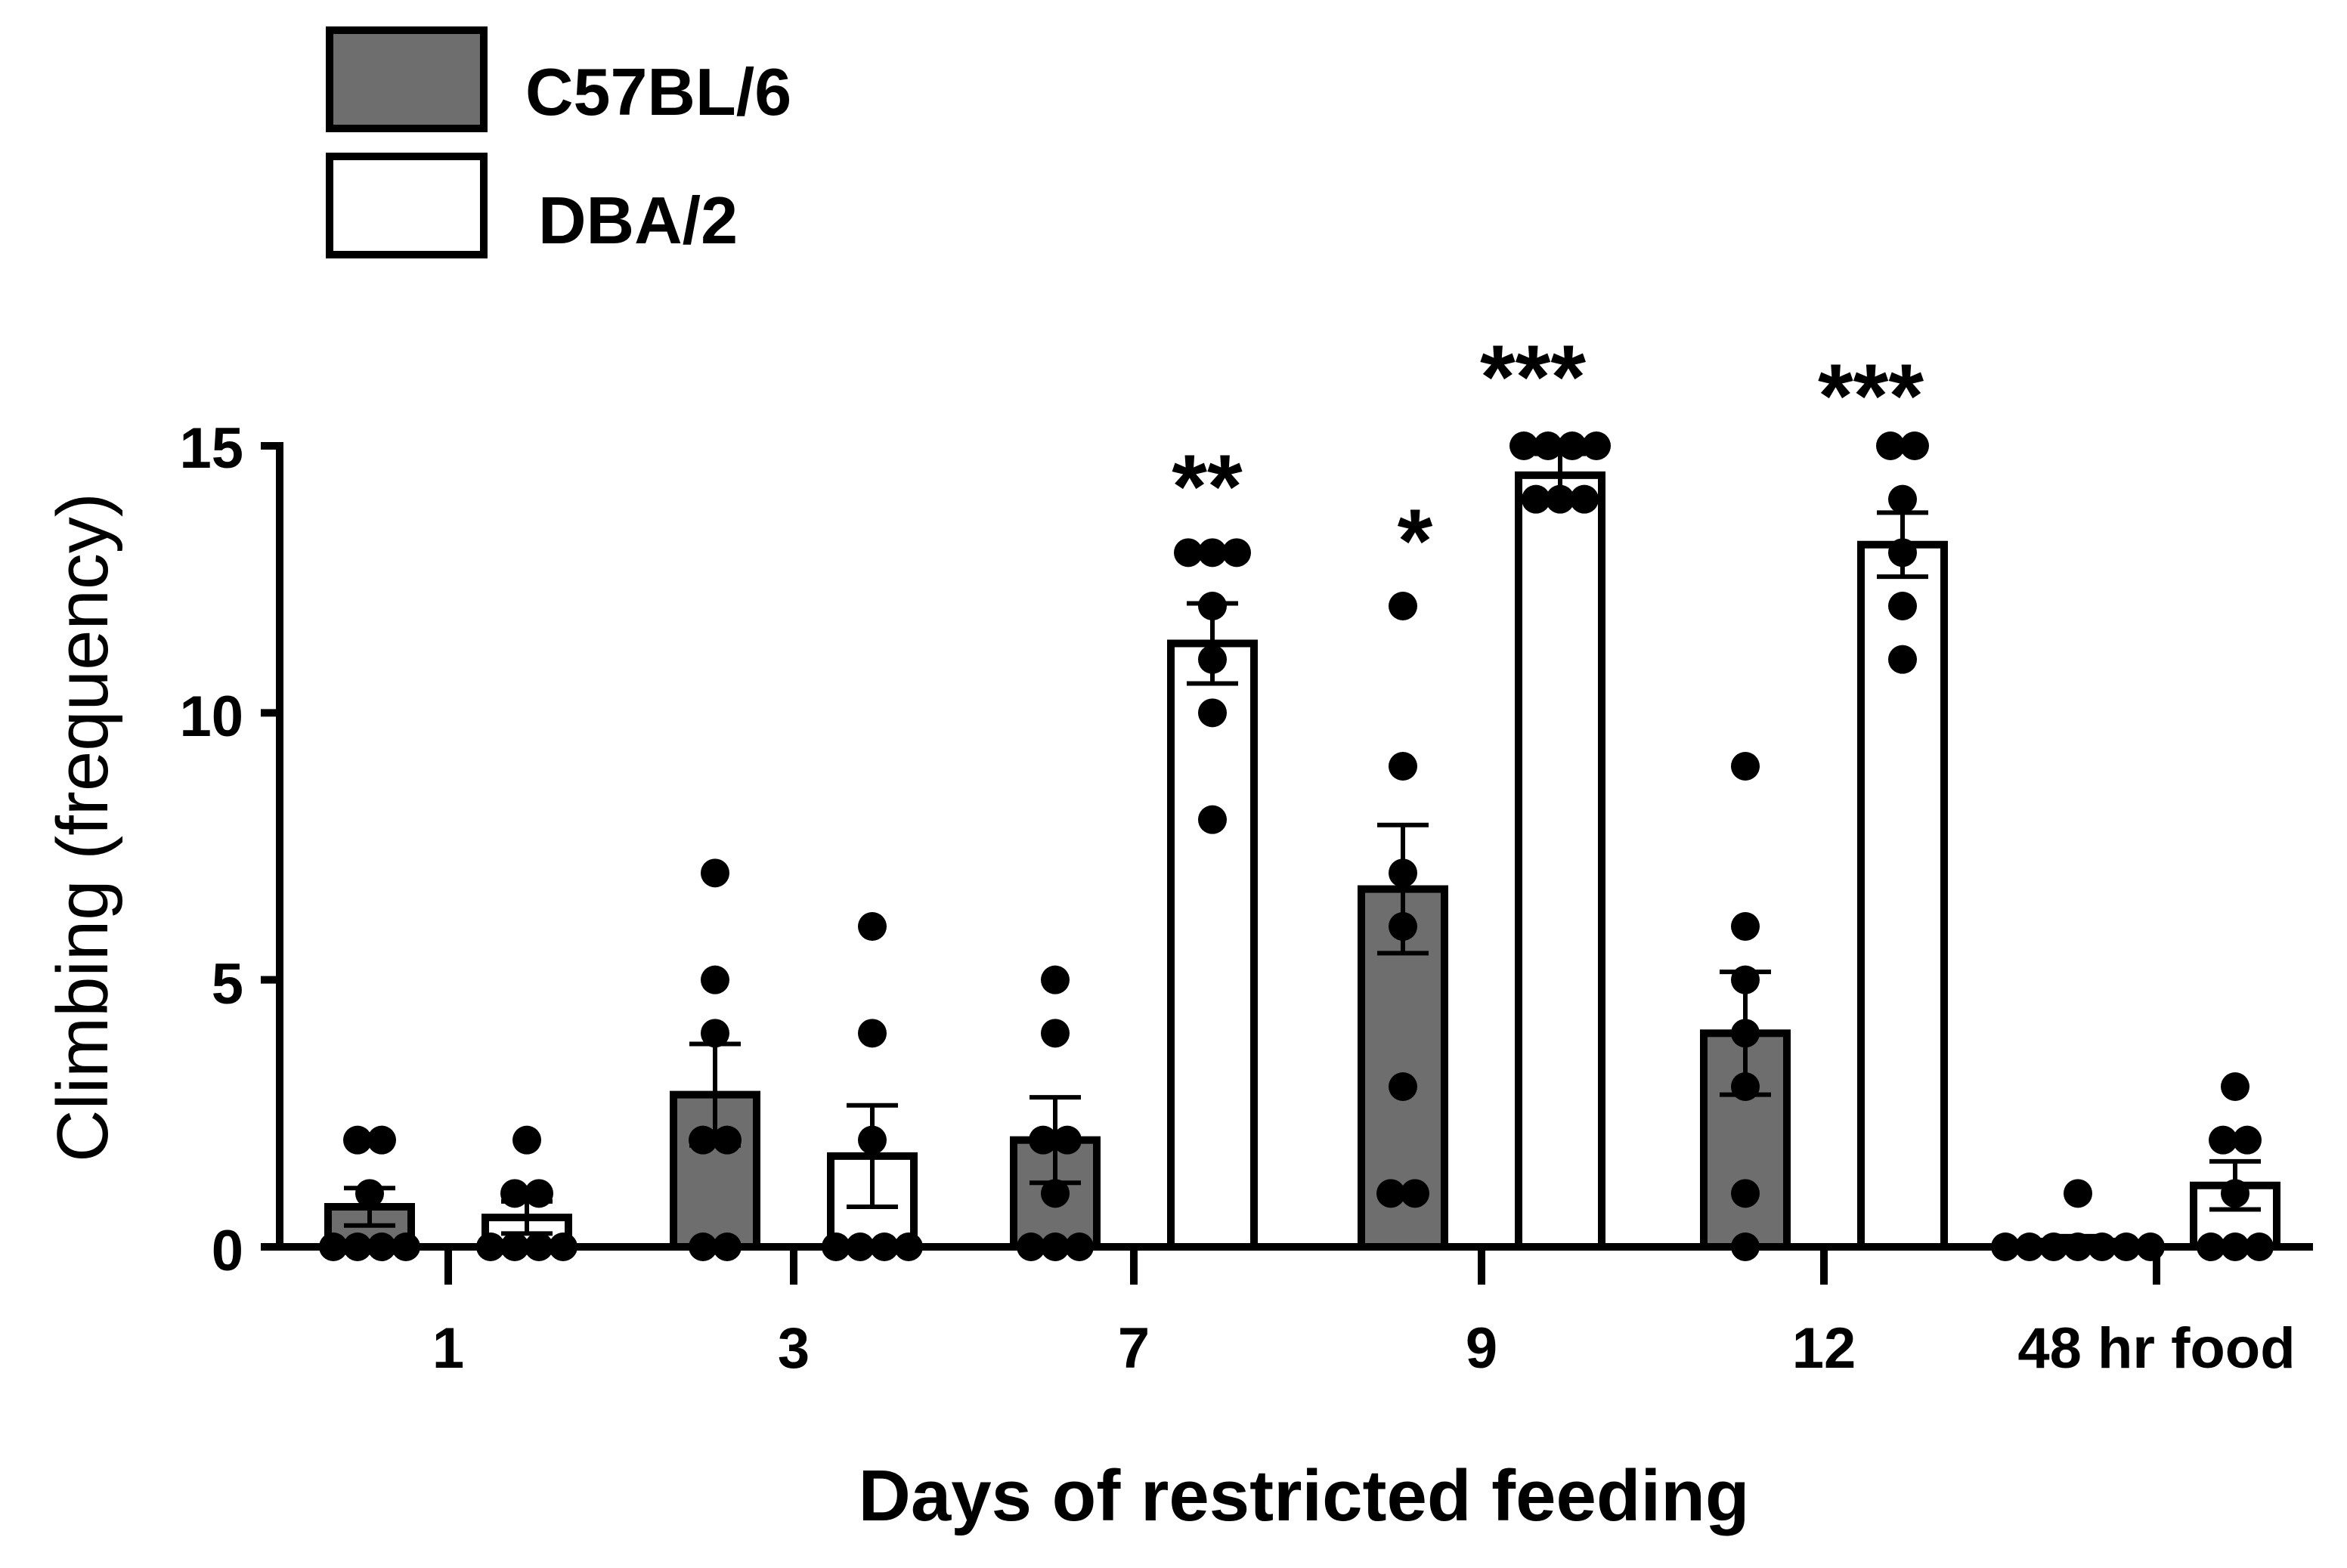 This screenshot has height=1568, width=2347. Describe the element at coordinates (1533, 377) in the screenshot. I see `significance-label-day9-dba2: ***` at that location.